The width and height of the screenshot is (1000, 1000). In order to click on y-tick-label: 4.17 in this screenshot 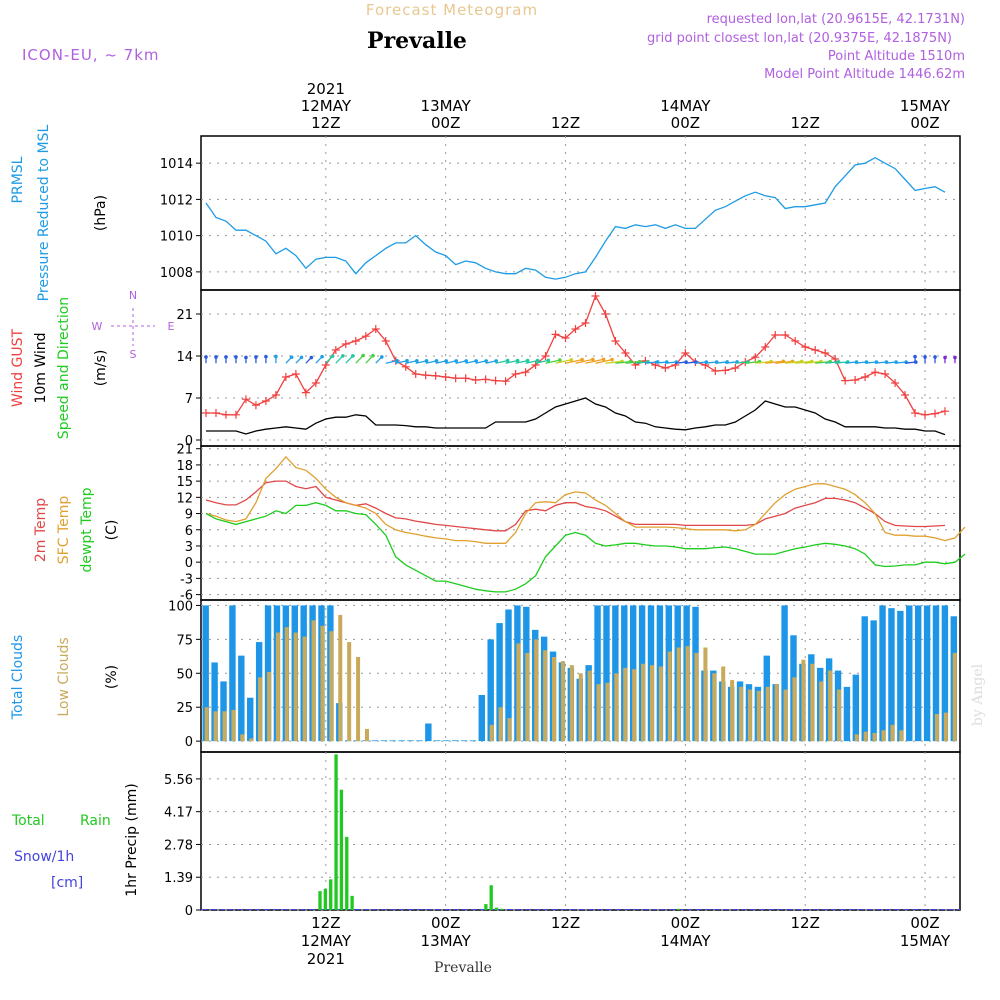, I will do `click(178, 813)`.